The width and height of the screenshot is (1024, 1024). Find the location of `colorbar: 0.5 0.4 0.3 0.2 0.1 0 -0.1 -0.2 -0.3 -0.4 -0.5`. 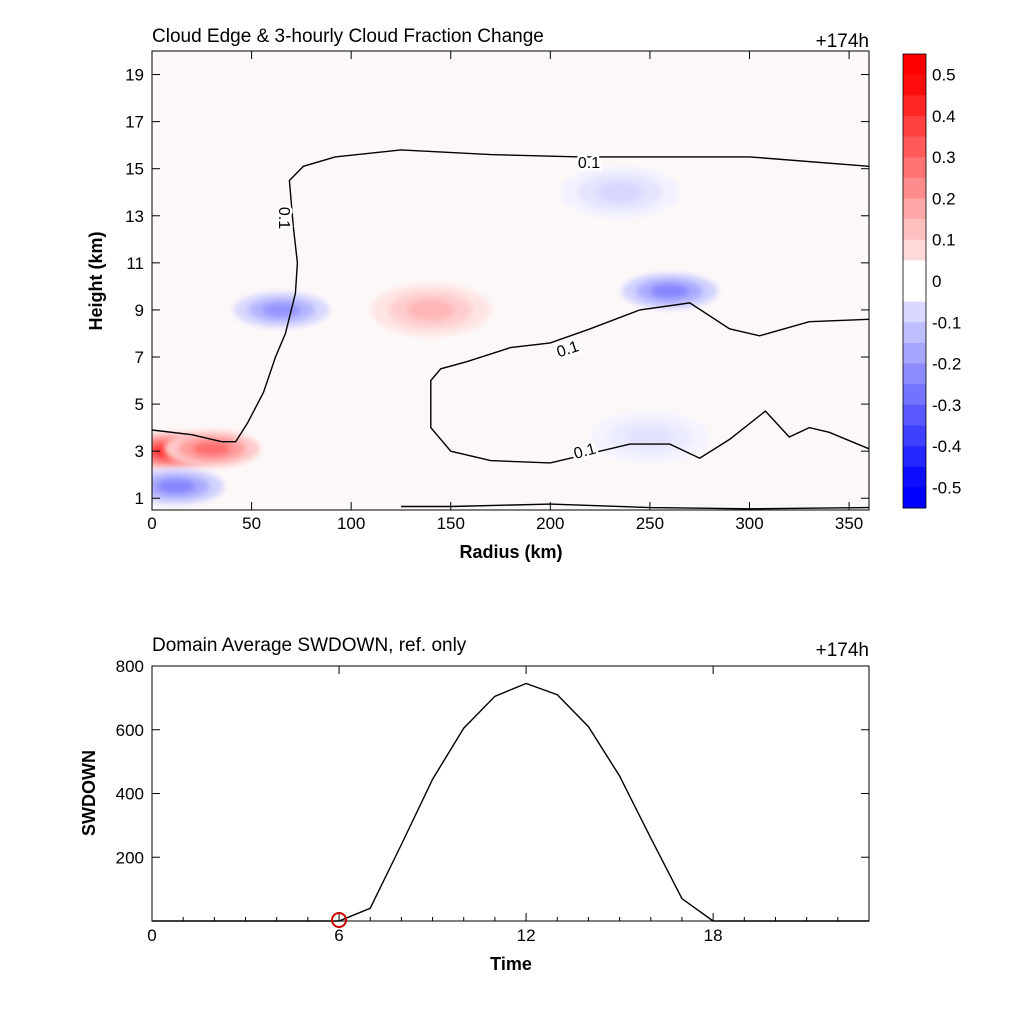

colorbar: 0.5 0.4 0.3 0.2 0.1 0 -0.1 -0.2 -0.3 -0.4 -0.5 is located at coordinates (931, 281).